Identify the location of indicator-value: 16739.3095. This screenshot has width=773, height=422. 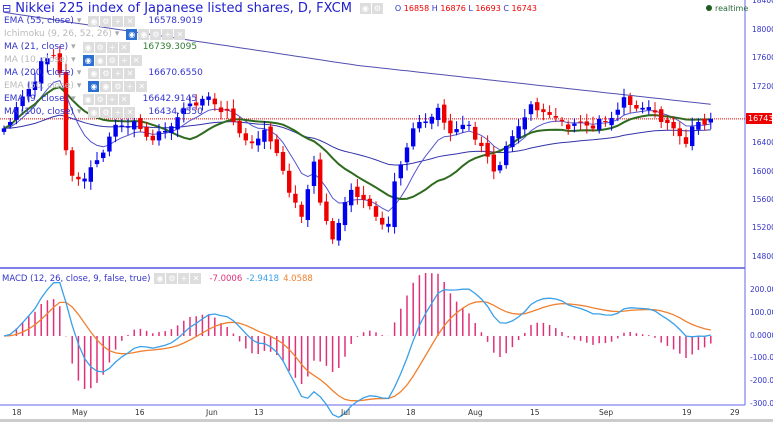
(170, 47).